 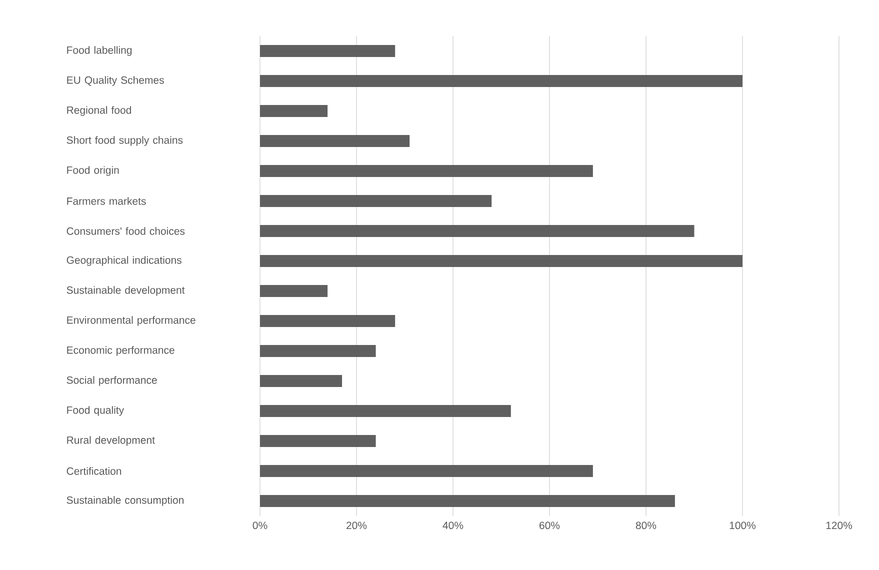 What do you see at coordinates (356, 526) in the screenshot?
I see `x-tick-label: 20%` at bounding box center [356, 526].